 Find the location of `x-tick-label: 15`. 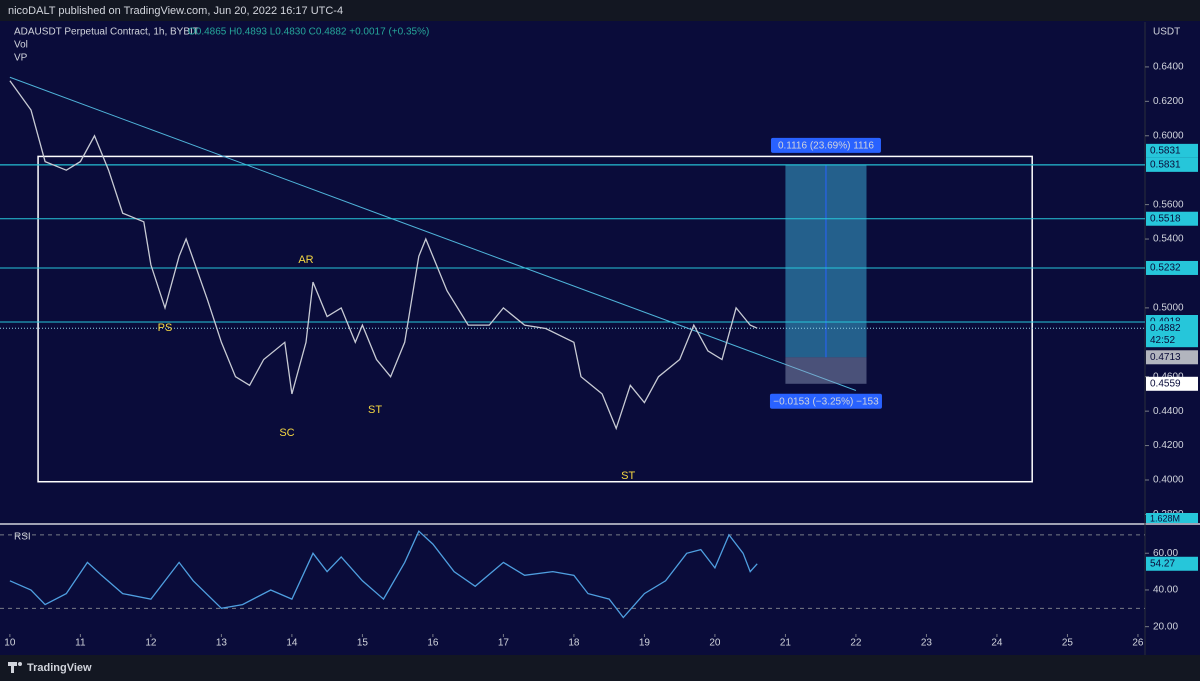

x-tick-label: 15 is located at coordinates (363, 643).